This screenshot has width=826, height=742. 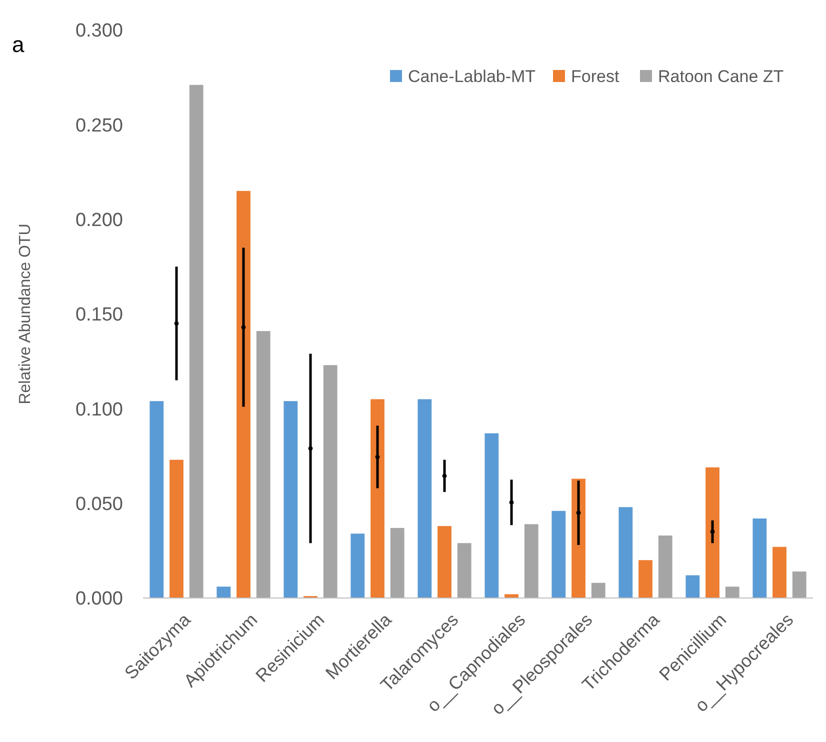 I want to click on y-tick-label: 0.300, so click(x=99, y=31).